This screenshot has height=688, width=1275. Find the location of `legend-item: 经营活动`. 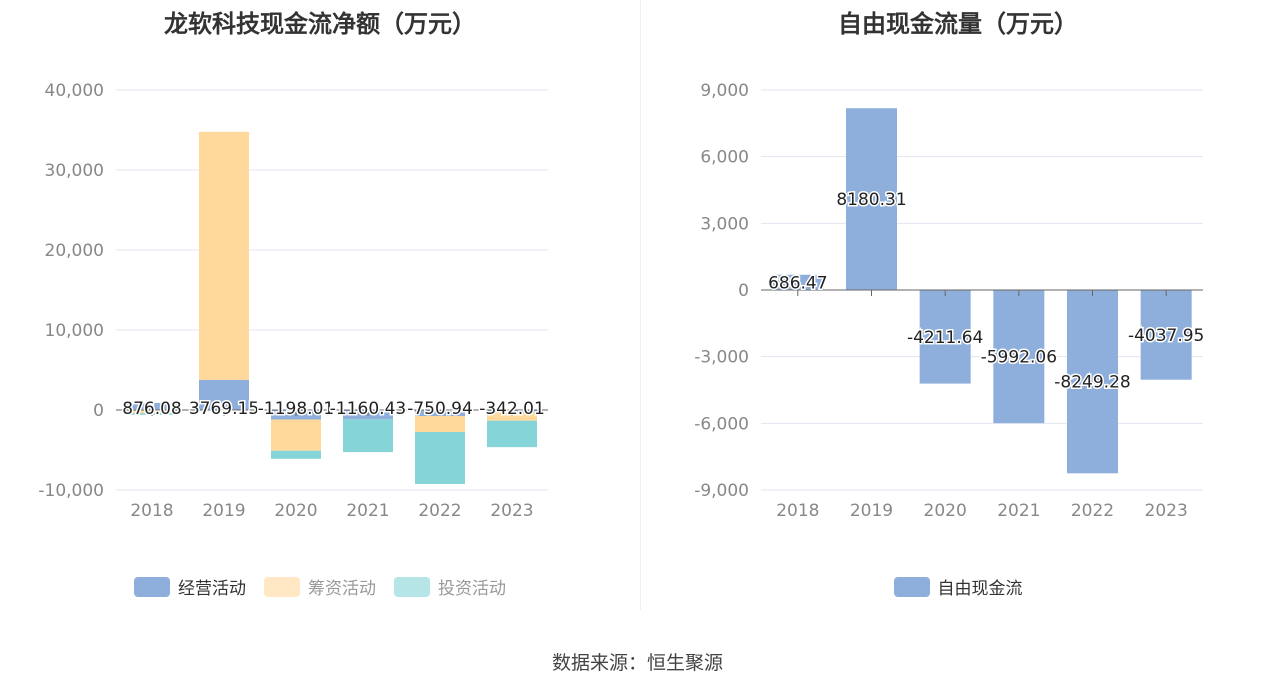

legend-item: 经营活动 is located at coordinates (190, 586).